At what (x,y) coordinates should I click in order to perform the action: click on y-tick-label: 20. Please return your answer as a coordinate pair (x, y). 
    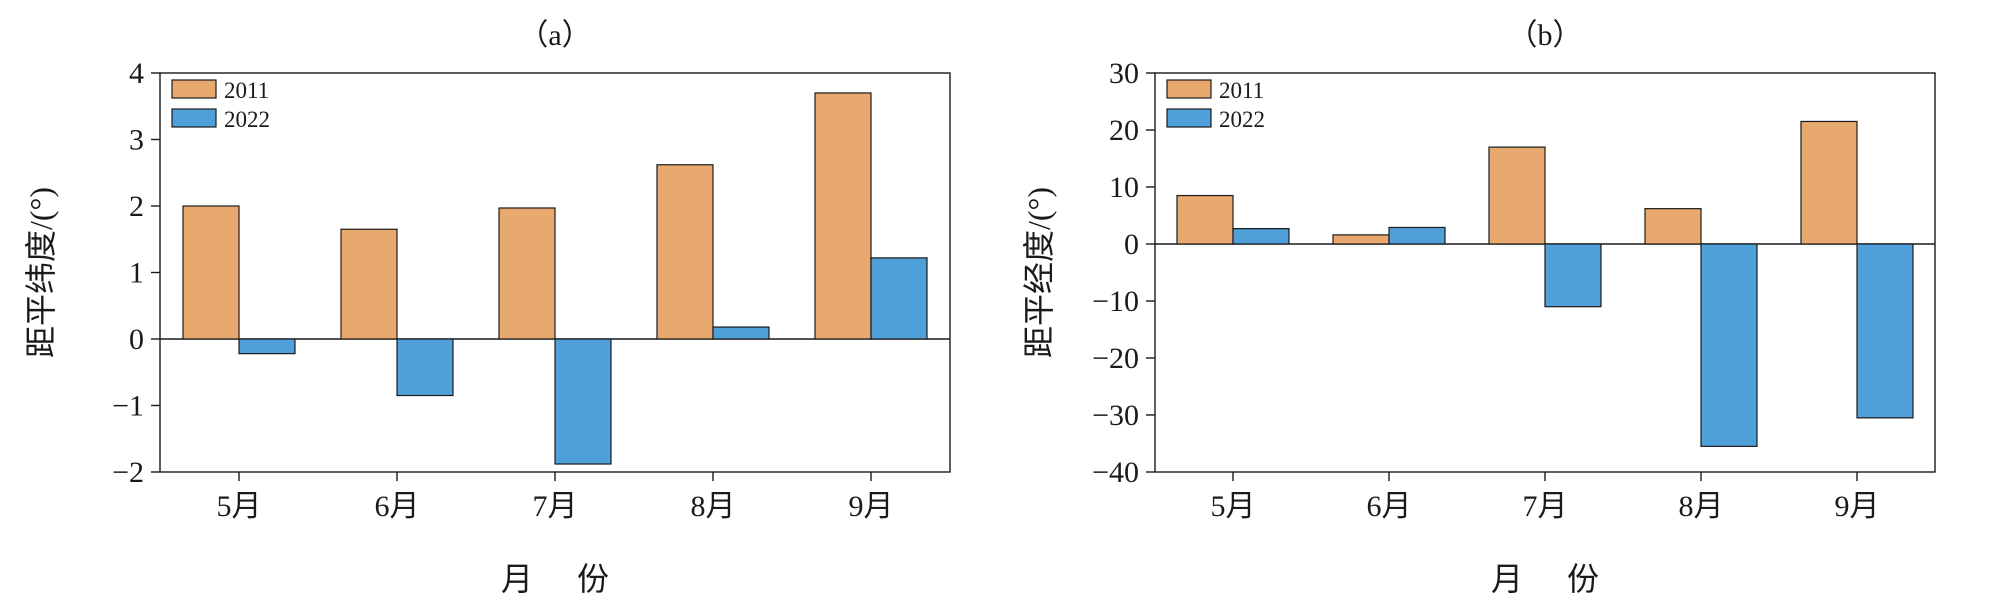
    Looking at the image, I should click on (1124, 130).